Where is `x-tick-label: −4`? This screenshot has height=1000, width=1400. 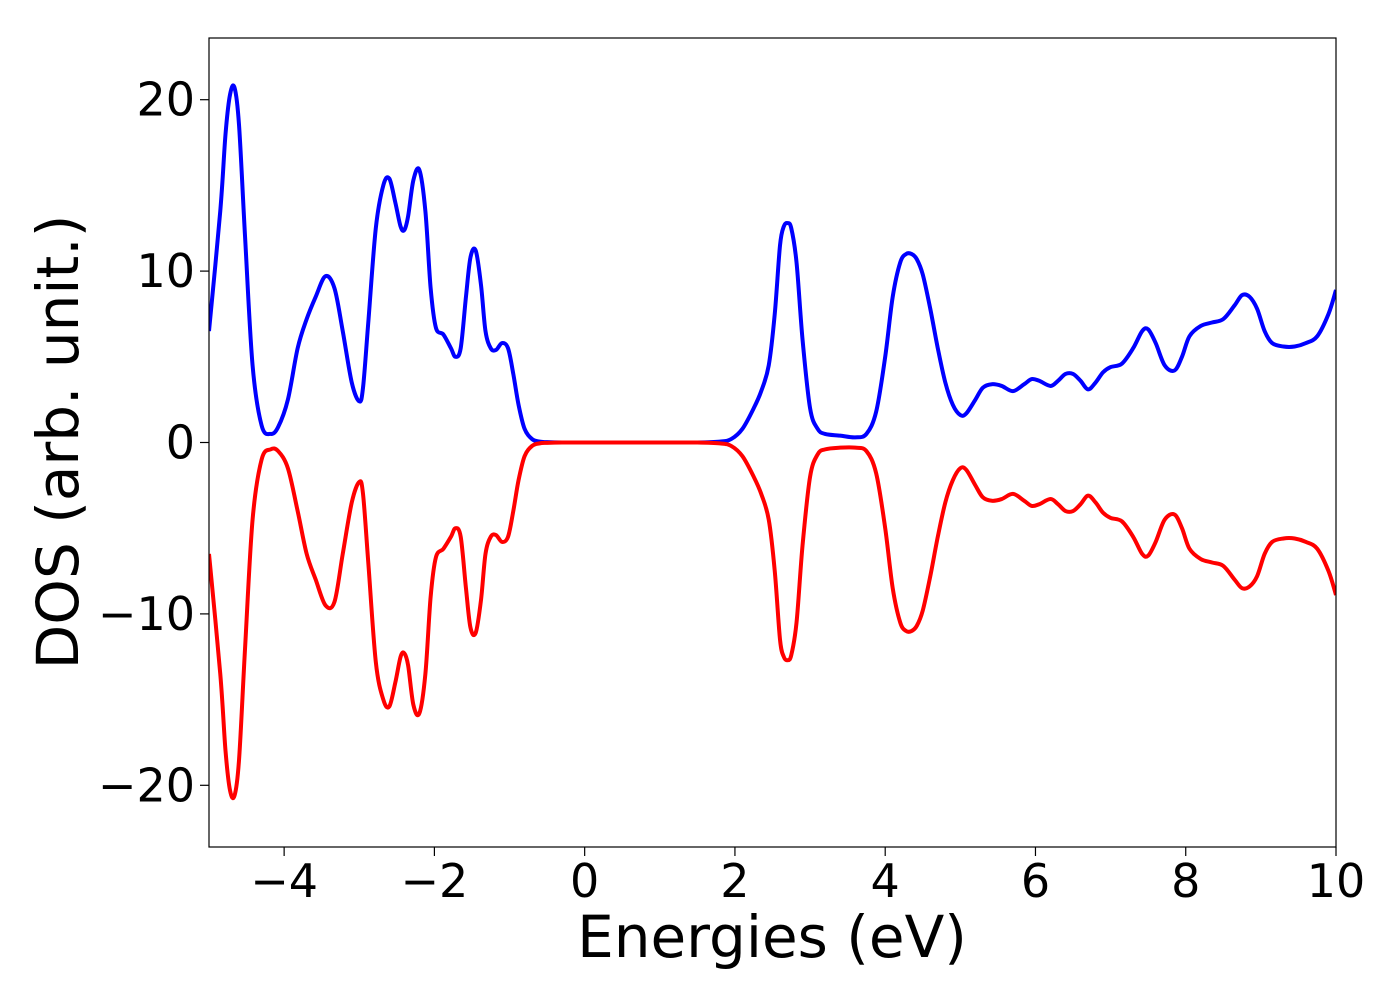 x-tick-label: −4 is located at coordinates (284, 881).